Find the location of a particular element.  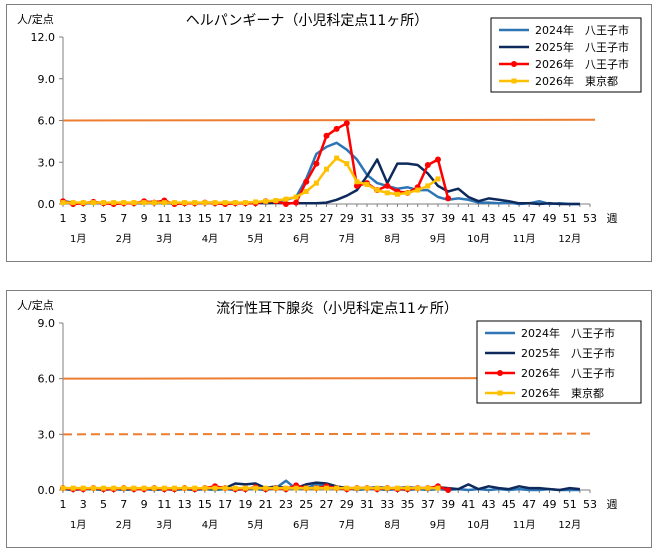

chart-title: ヘルパンギーナ（小児科定点11ヶ所） is located at coordinates (307, 21).